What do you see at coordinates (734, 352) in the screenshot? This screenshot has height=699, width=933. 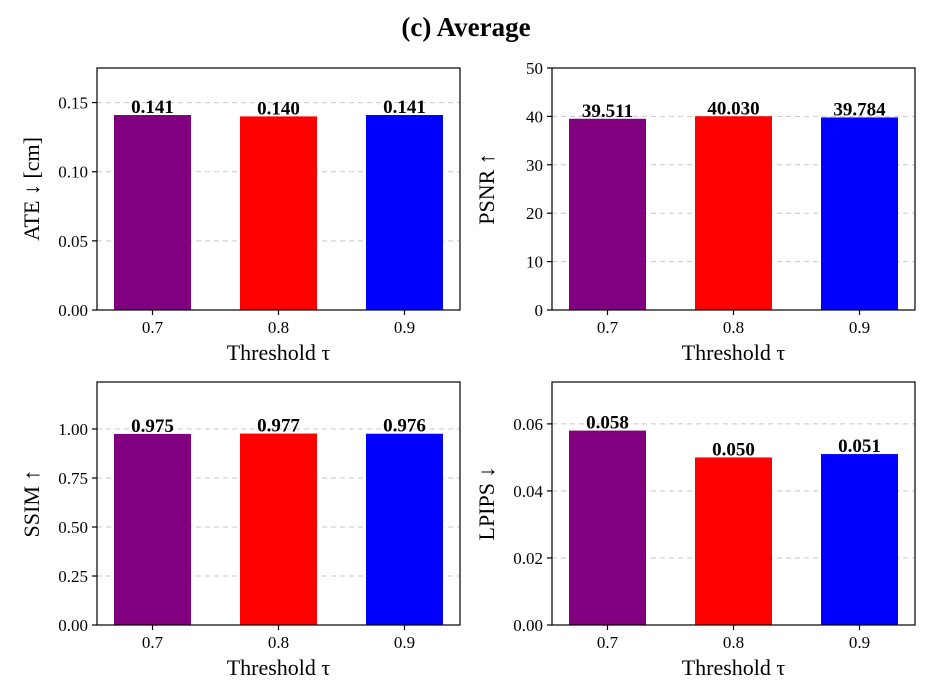 I see `chart-2-x-axis-label: Threshold τ` at bounding box center [734, 352].